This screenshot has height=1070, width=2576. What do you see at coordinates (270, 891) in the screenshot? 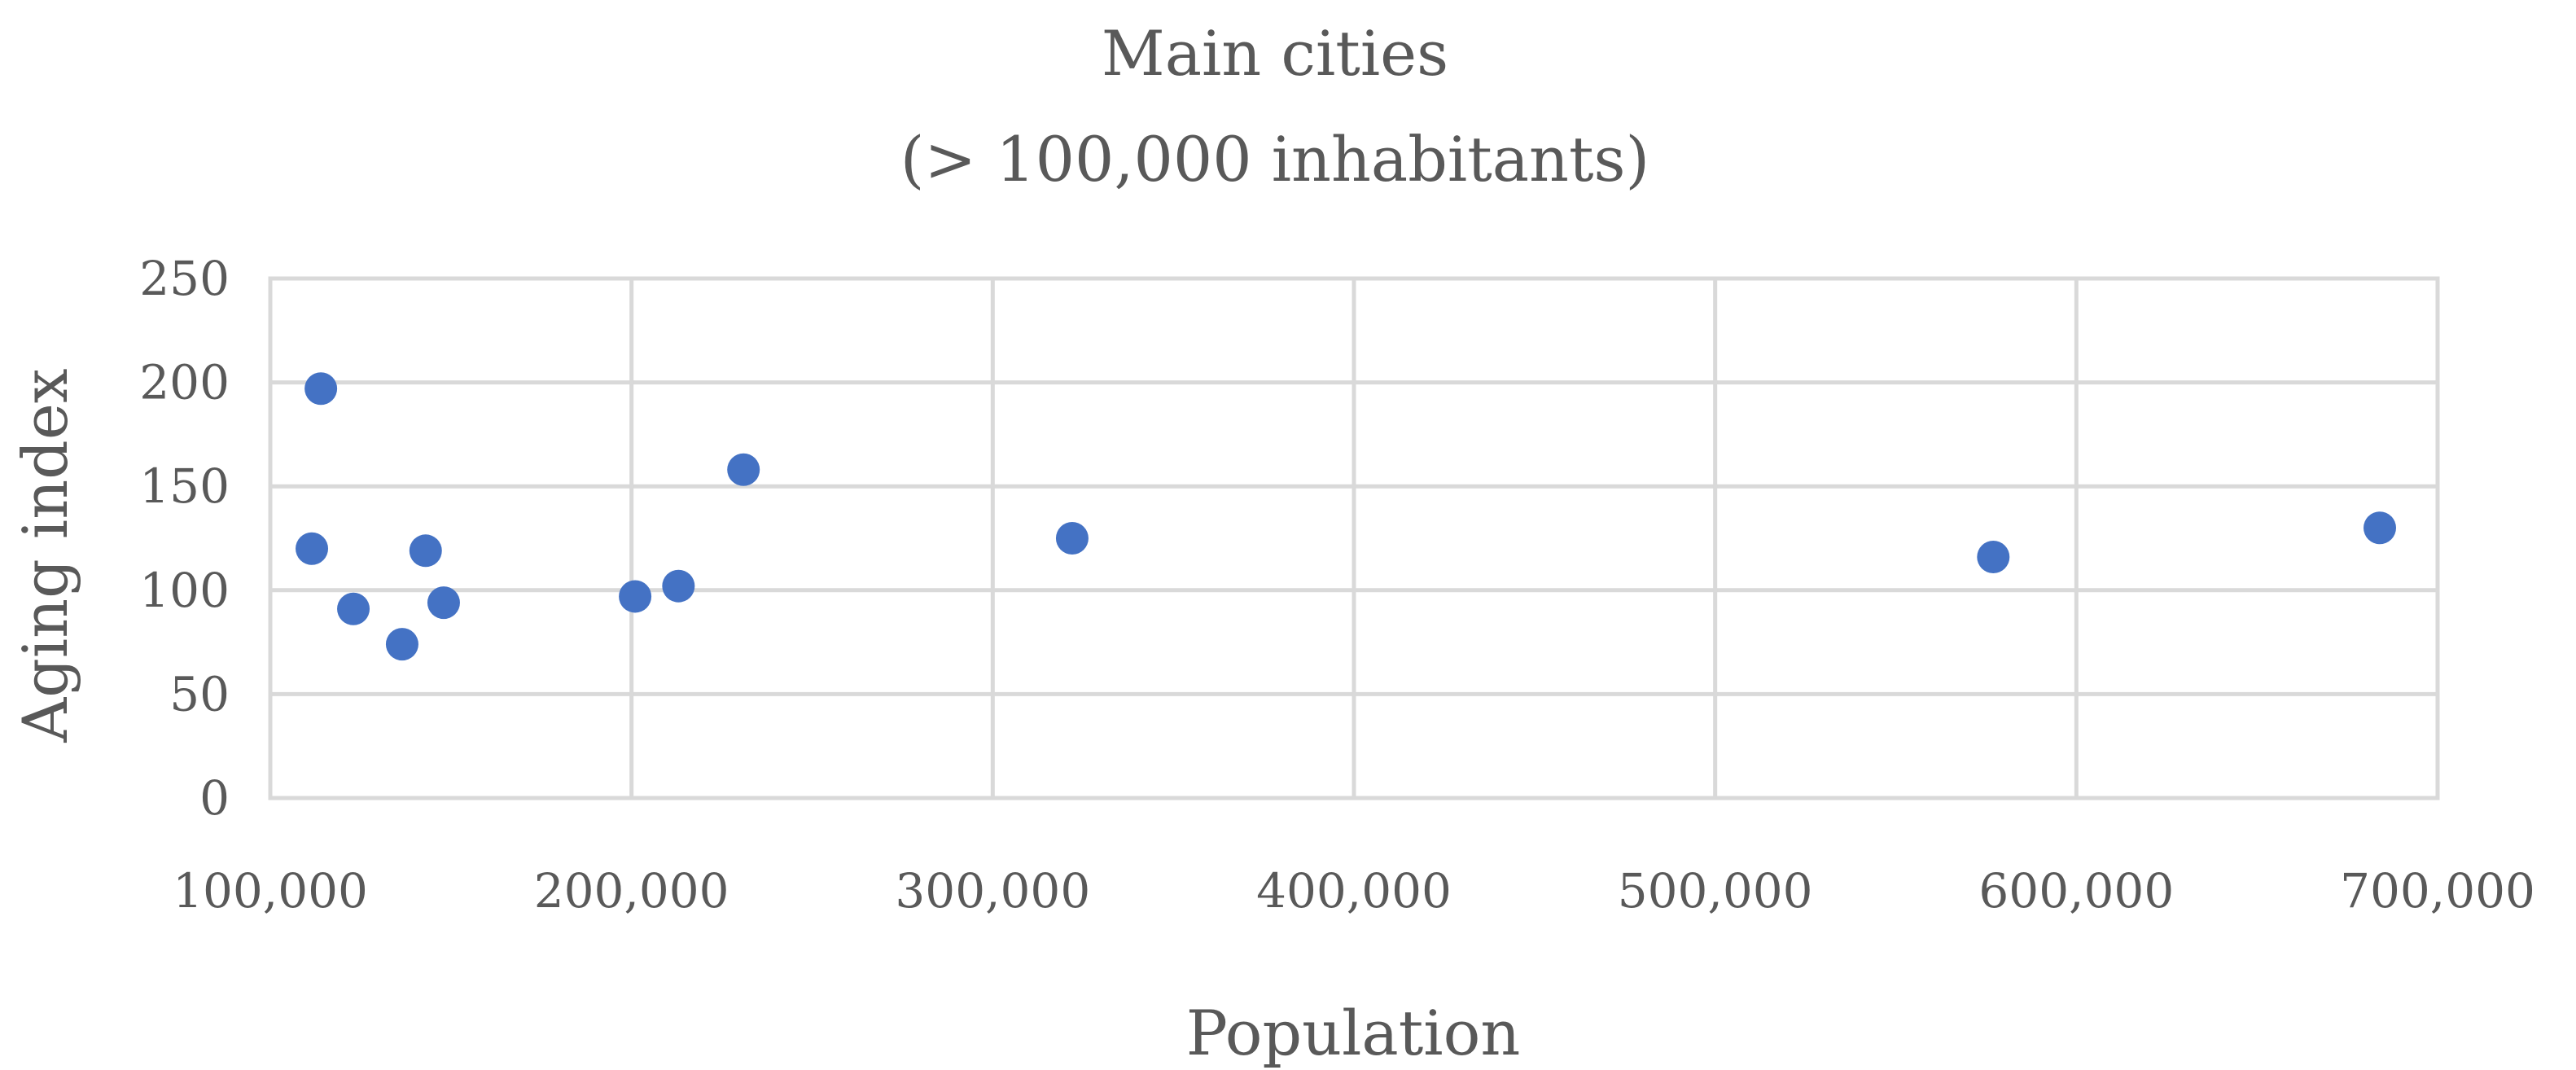
I see `x-tick-label: 100,000` at bounding box center [270, 891].